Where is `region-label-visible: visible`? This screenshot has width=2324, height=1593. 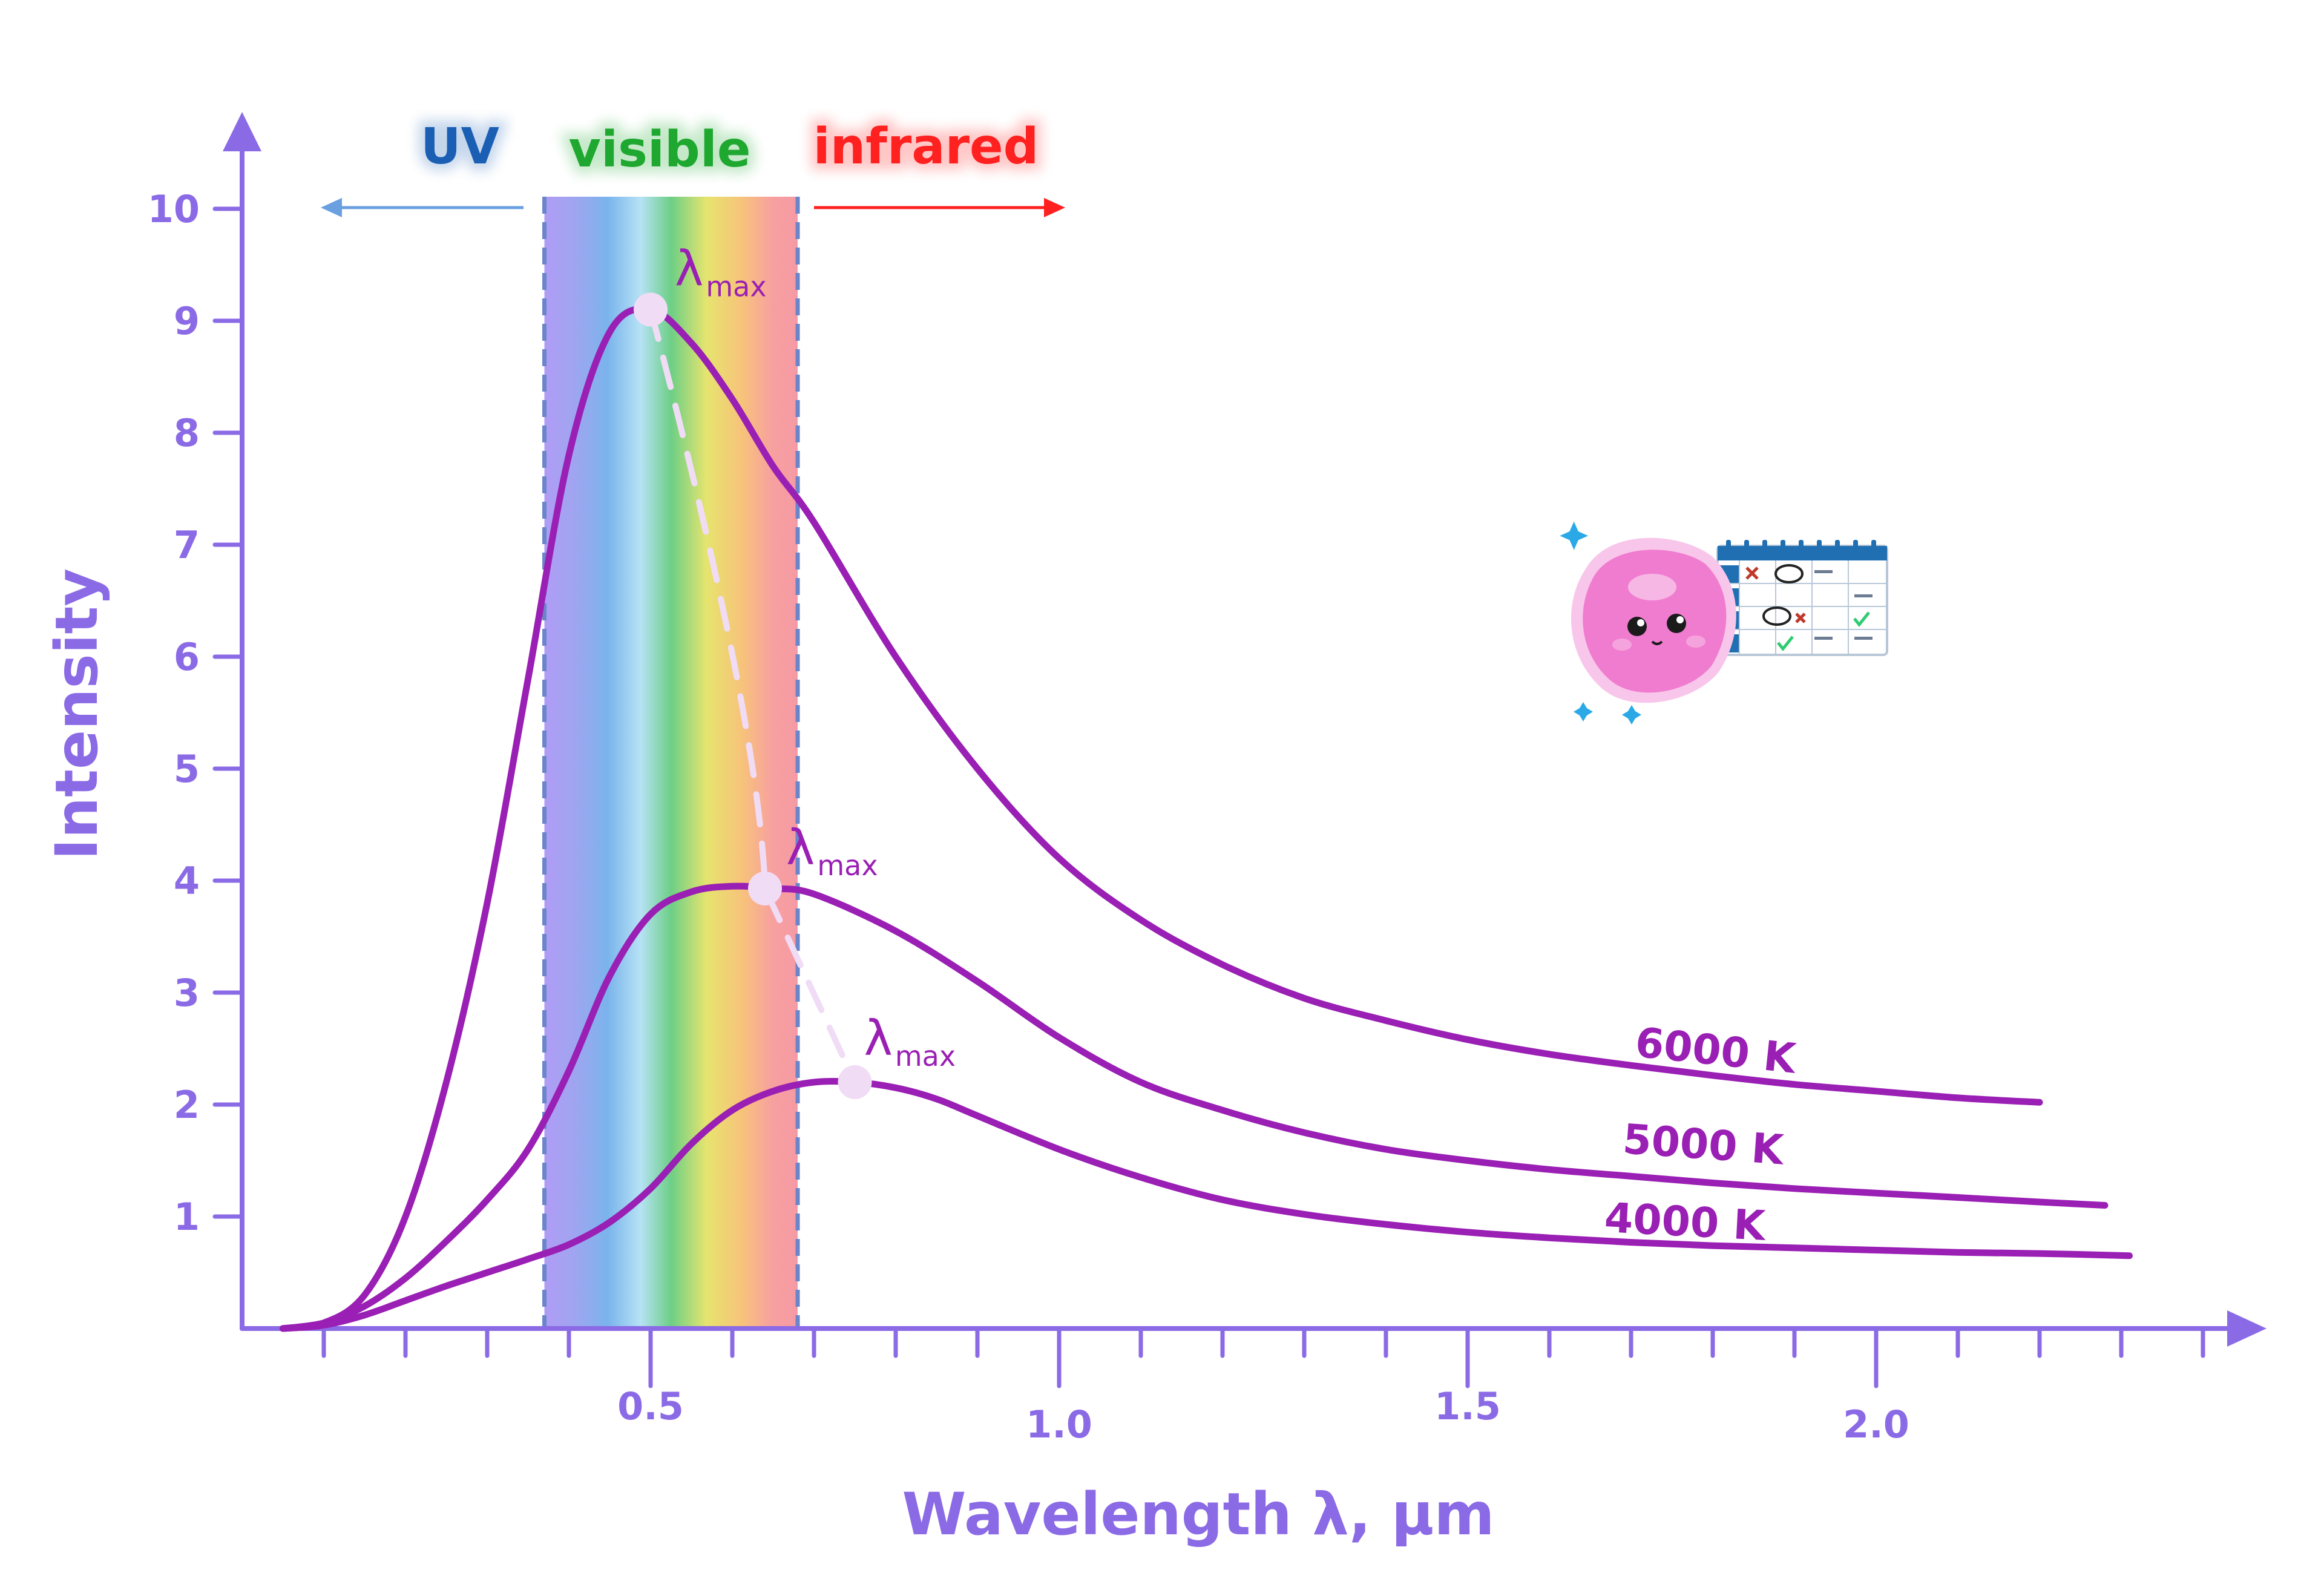
region-label-visible: visible is located at coordinates (660, 150).